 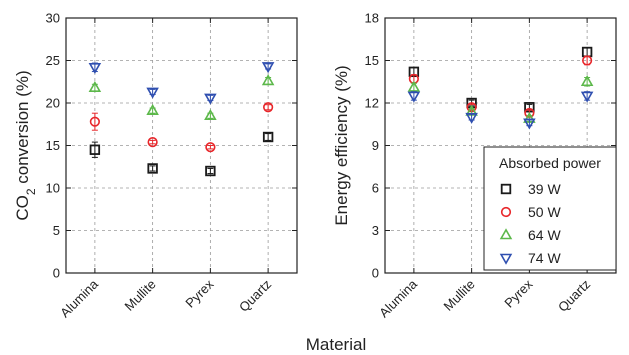 What do you see at coordinates (341, 145) in the screenshot?
I see `y-axis-title: Energy efficiency (%)` at bounding box center [341, 145].